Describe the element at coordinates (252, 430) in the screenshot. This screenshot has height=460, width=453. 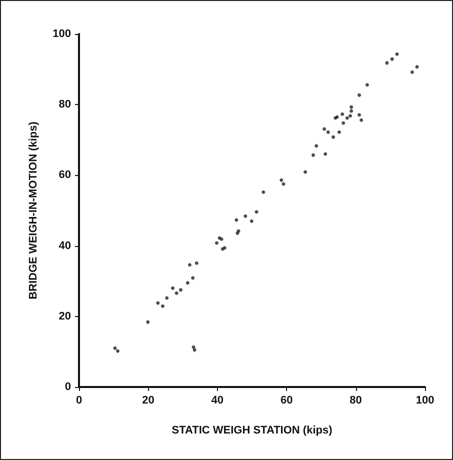
I see `x-axis-title: STATIC WEIGH STATION (kips)` at that location.